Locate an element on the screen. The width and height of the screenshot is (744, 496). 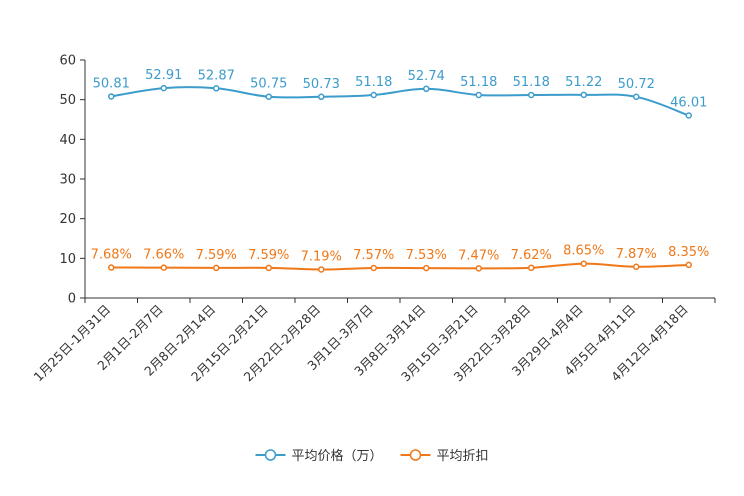
data-label: 46.01 is located at coordinates (688, 102).